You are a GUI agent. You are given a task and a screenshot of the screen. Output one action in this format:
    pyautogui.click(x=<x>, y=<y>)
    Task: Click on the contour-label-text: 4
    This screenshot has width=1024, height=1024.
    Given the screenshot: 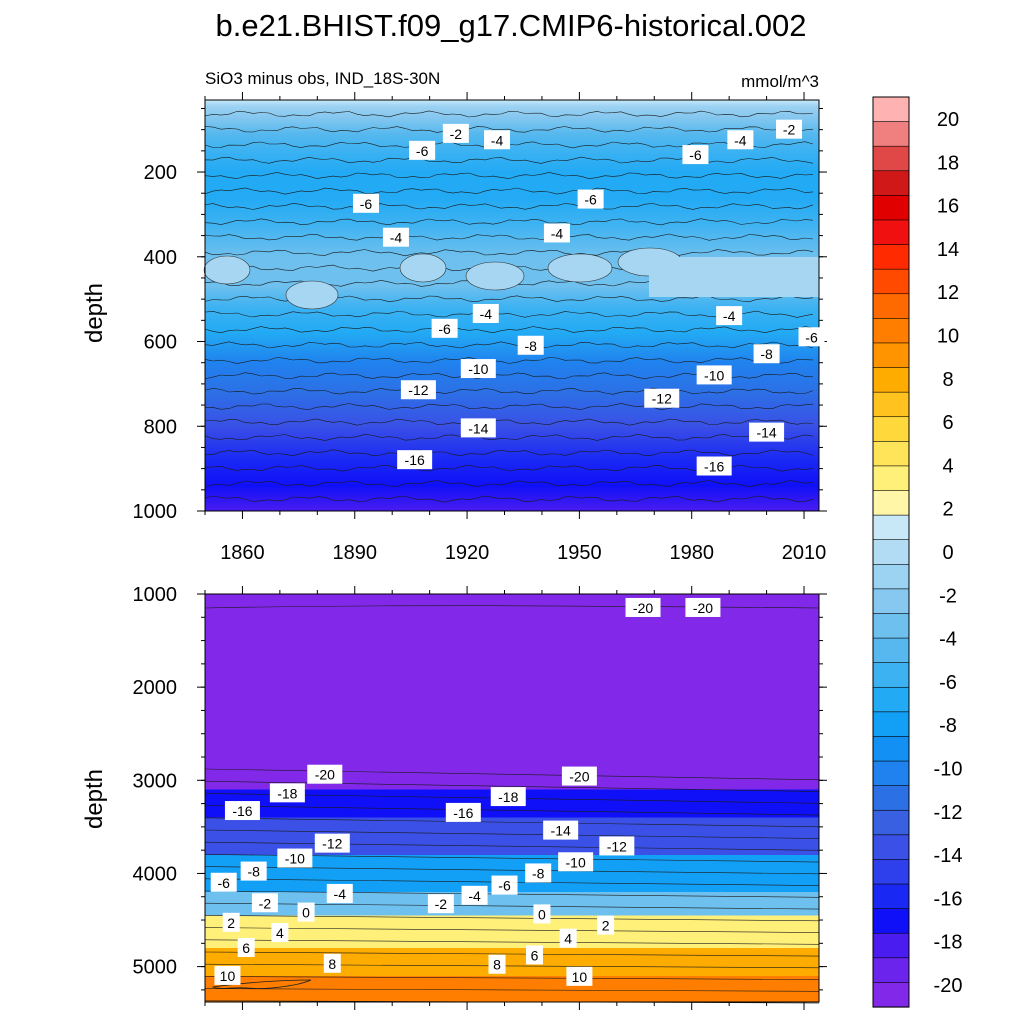 What is the action you would take?
    pyautogui.click(x=280, y=933)
    